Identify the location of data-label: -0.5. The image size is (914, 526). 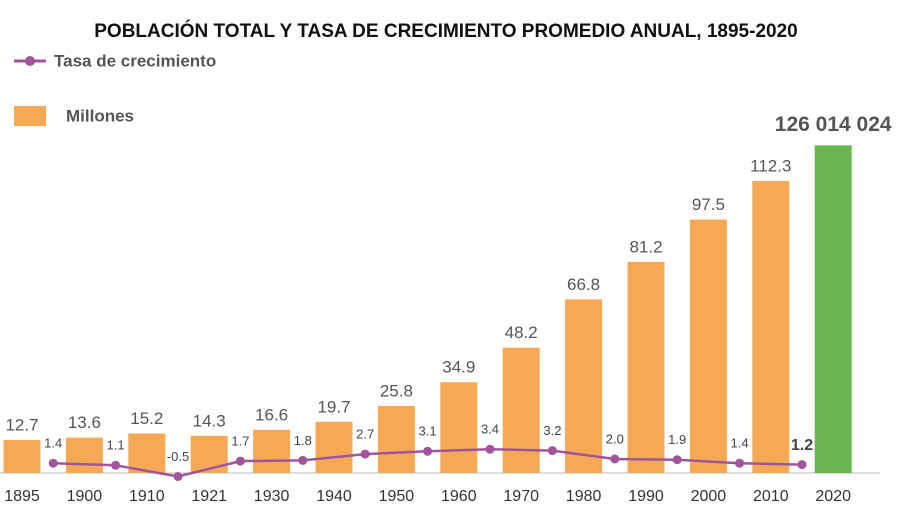
(178, 456).